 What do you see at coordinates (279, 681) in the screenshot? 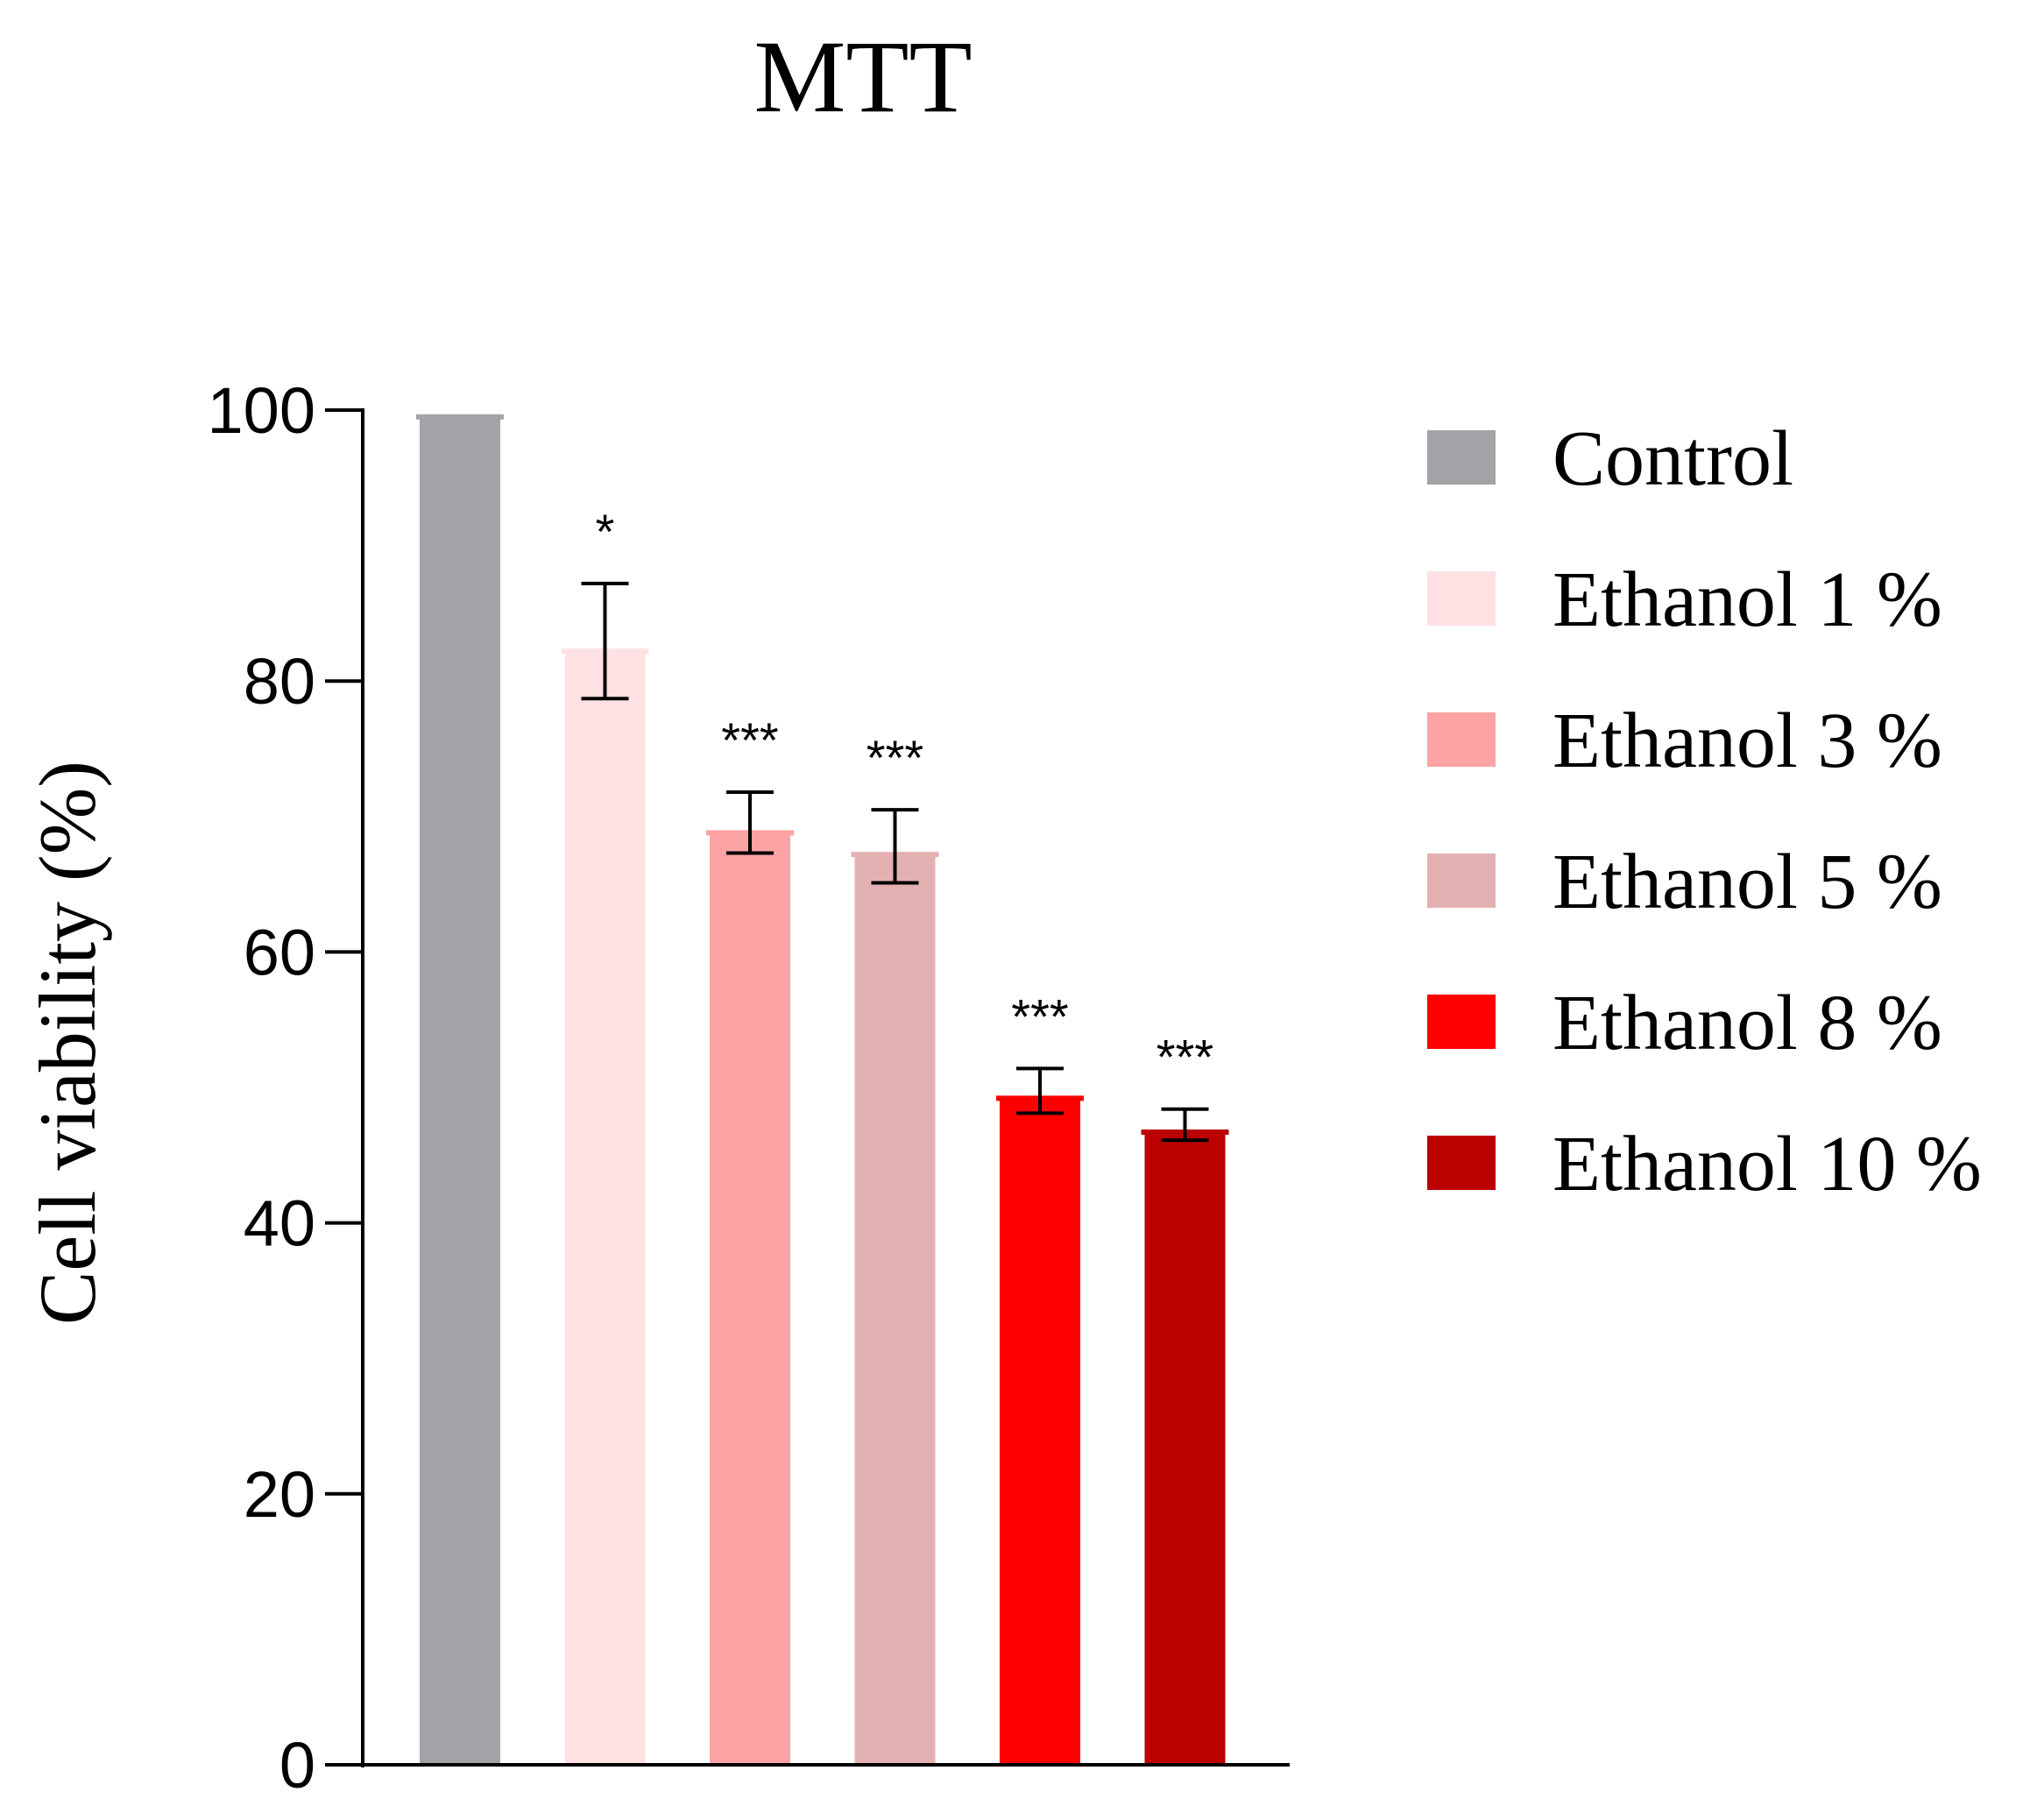
I see `y-tick-label-80: 80` at bounding box center [279, 681].